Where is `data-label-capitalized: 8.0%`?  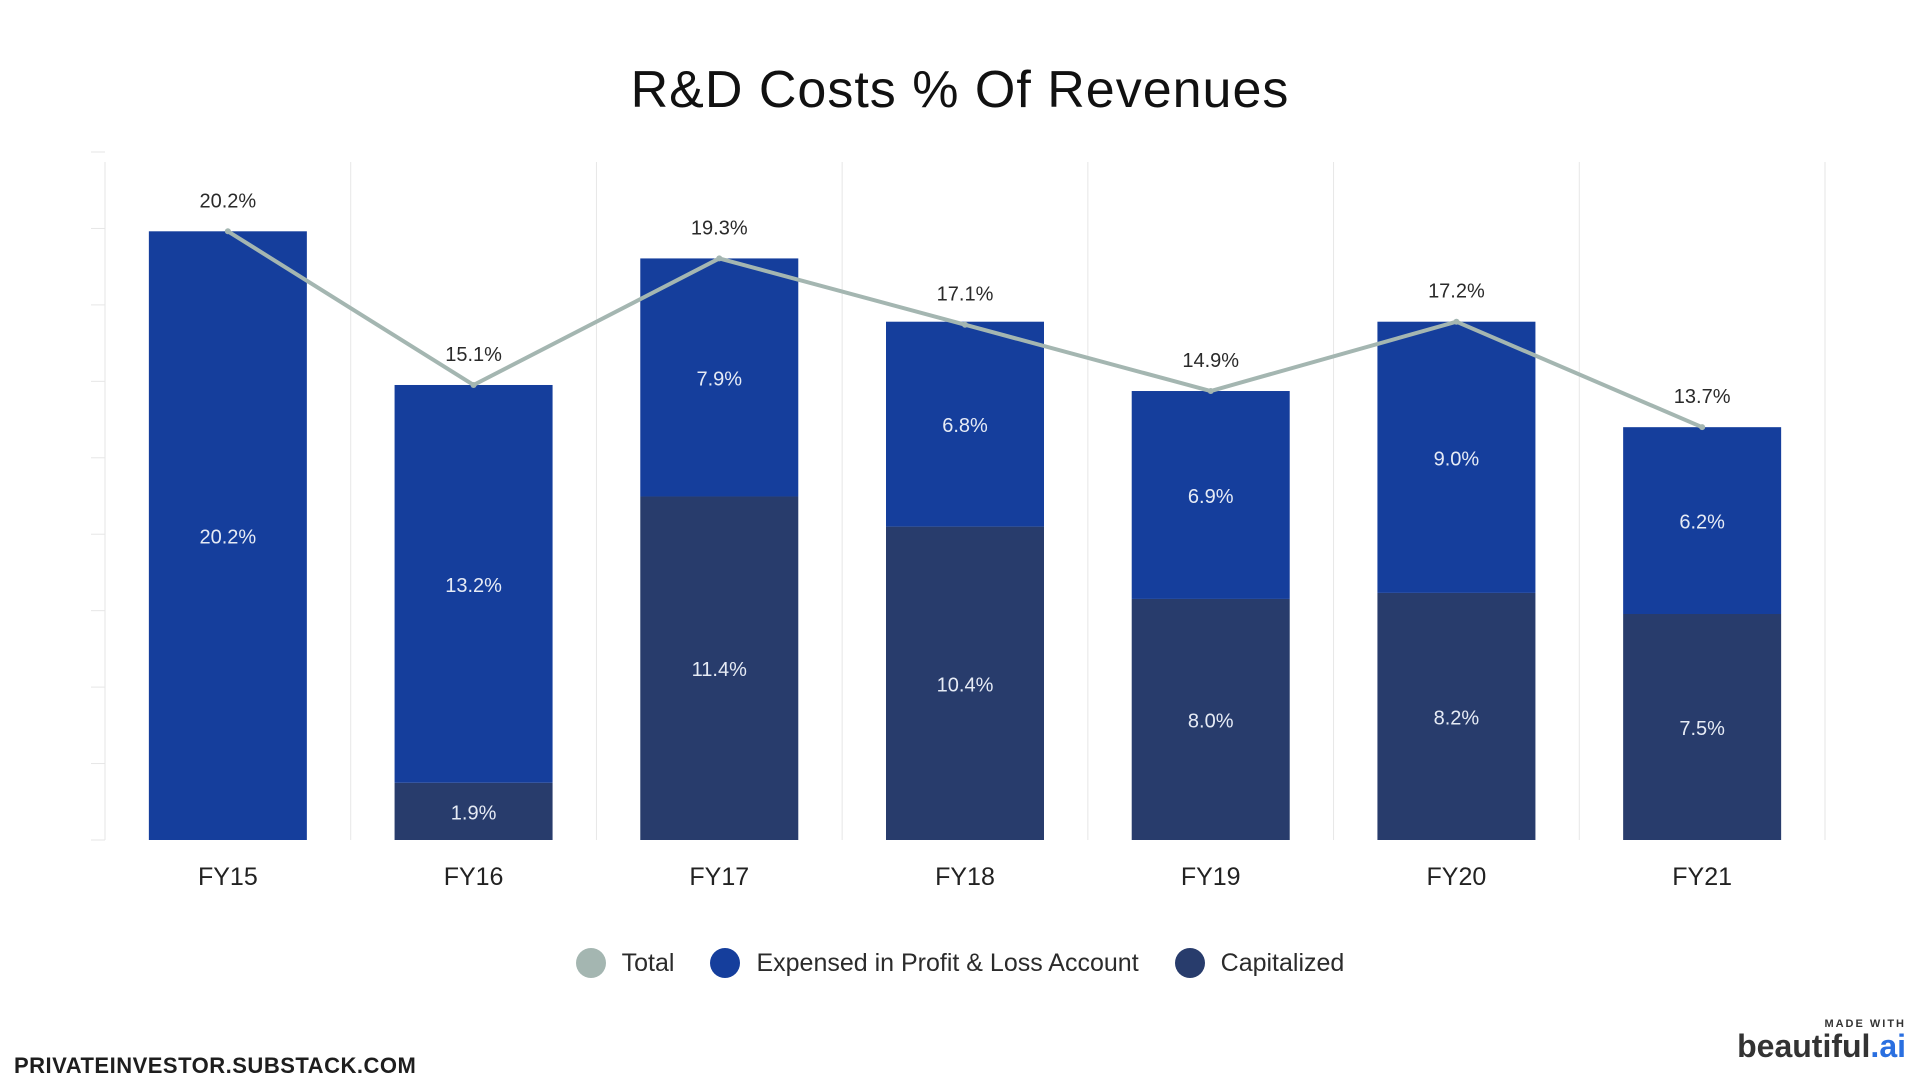 data-label-capitalized: 8.0% is located at coordinates (1211, 721).